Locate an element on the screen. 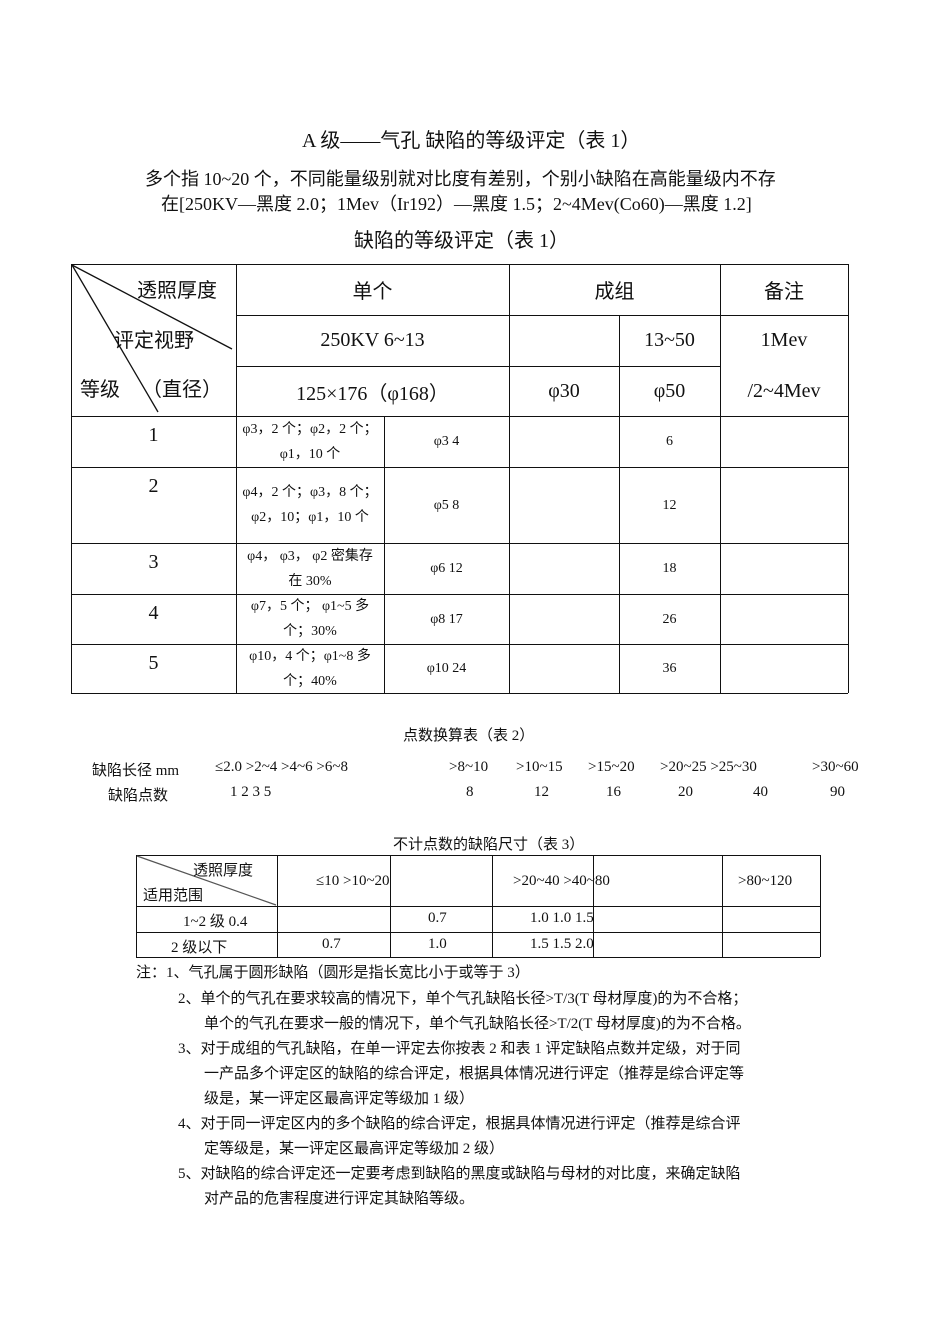 This screenshot has height=1344, width=950. single-size-cell: φ3 4 is located at coordinates (446, 441).